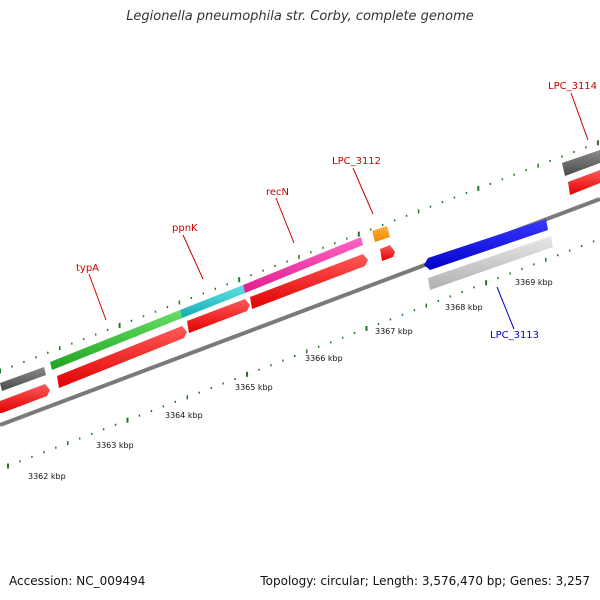  What do you see at coordinates (77, 581) in the screenshot?
I see `accession-text: Accession: NC_009494` at bounding box center [77, 581].